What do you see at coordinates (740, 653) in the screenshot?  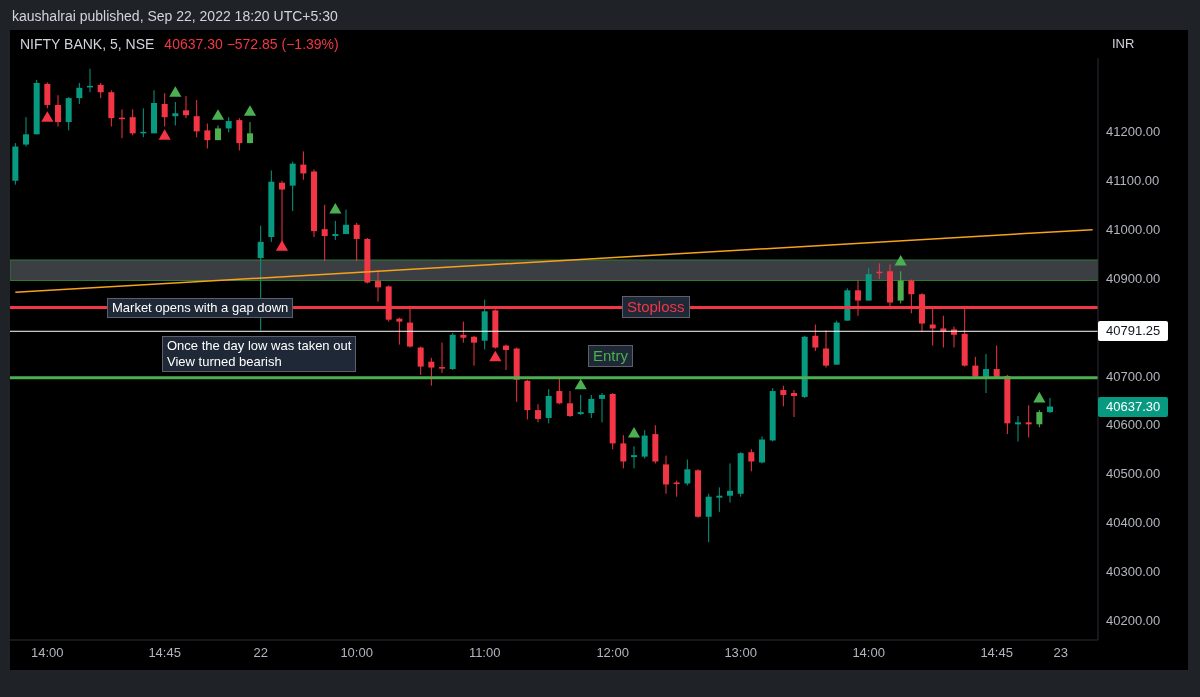 I see `x-tick-label: 13:00` at bounding box center [740, 653].